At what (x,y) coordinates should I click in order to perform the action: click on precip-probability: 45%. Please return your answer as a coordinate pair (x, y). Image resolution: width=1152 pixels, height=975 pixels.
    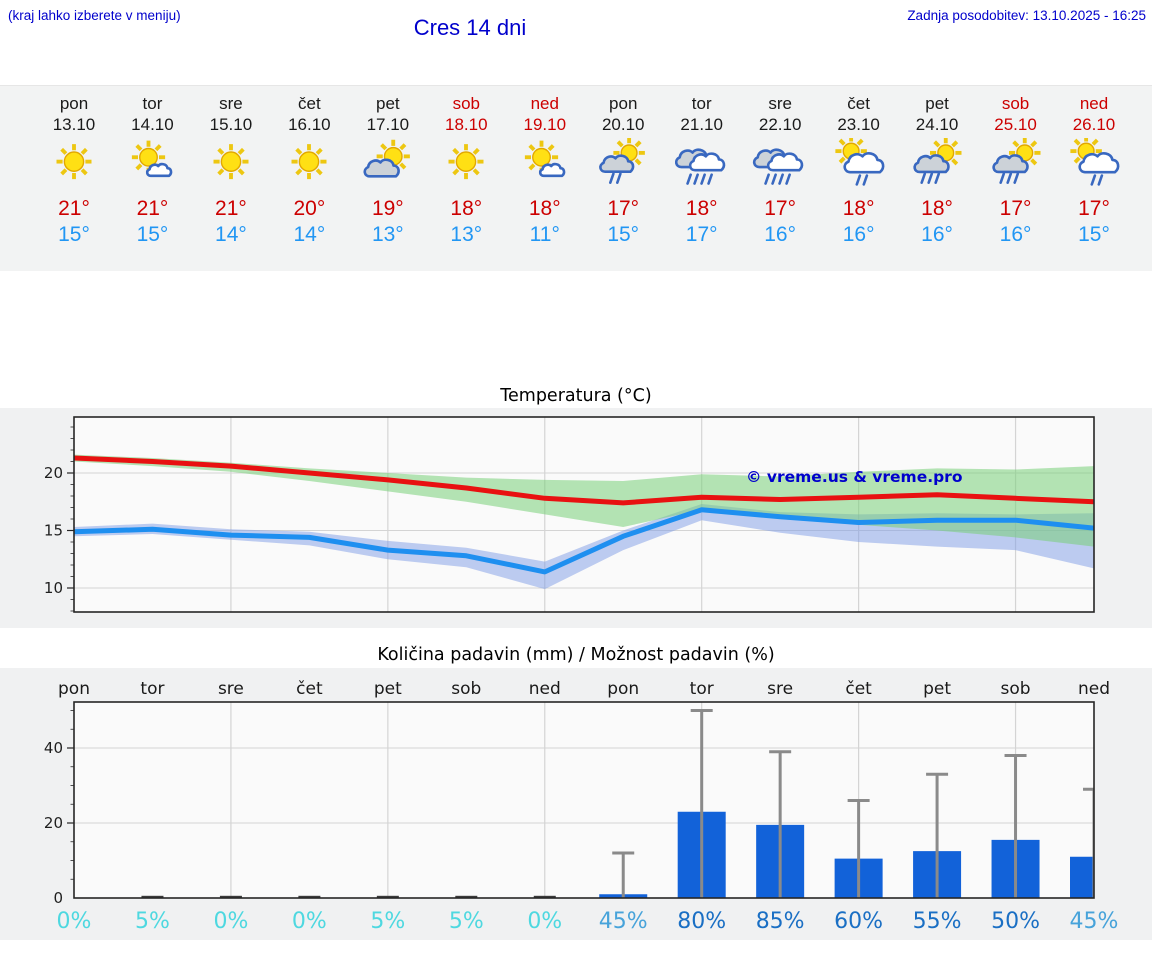
    Looking at the image, I should click on (1094, 921).